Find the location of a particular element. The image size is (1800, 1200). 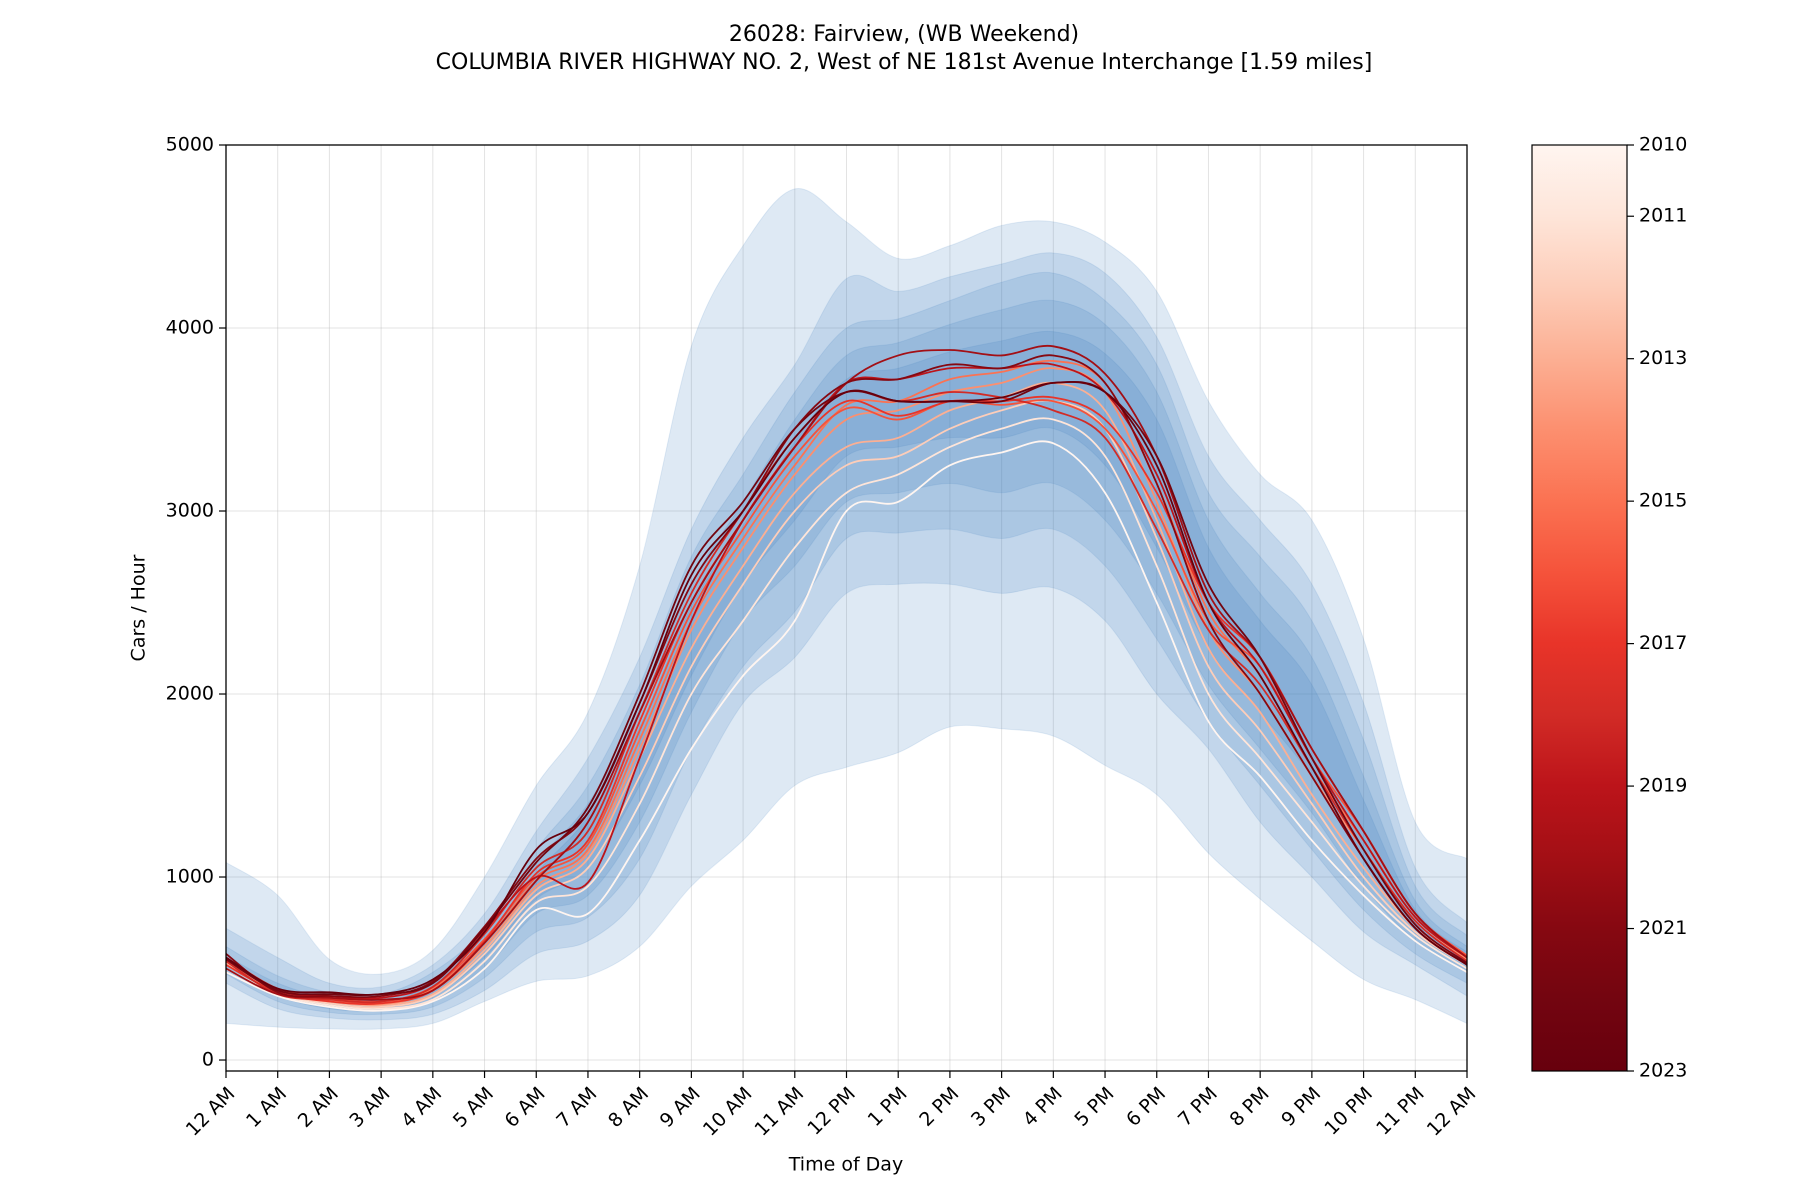

x-tick-label: 8 AM is located at coordinates (628, 1107).